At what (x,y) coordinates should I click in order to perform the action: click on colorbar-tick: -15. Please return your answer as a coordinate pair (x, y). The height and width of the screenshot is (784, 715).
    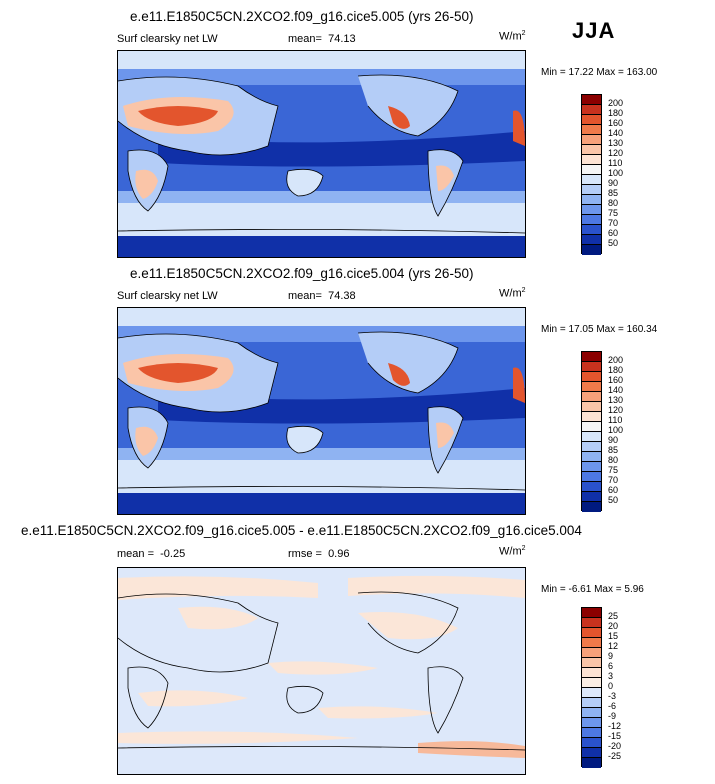
    Looking at the image, I should click on (615, 736).